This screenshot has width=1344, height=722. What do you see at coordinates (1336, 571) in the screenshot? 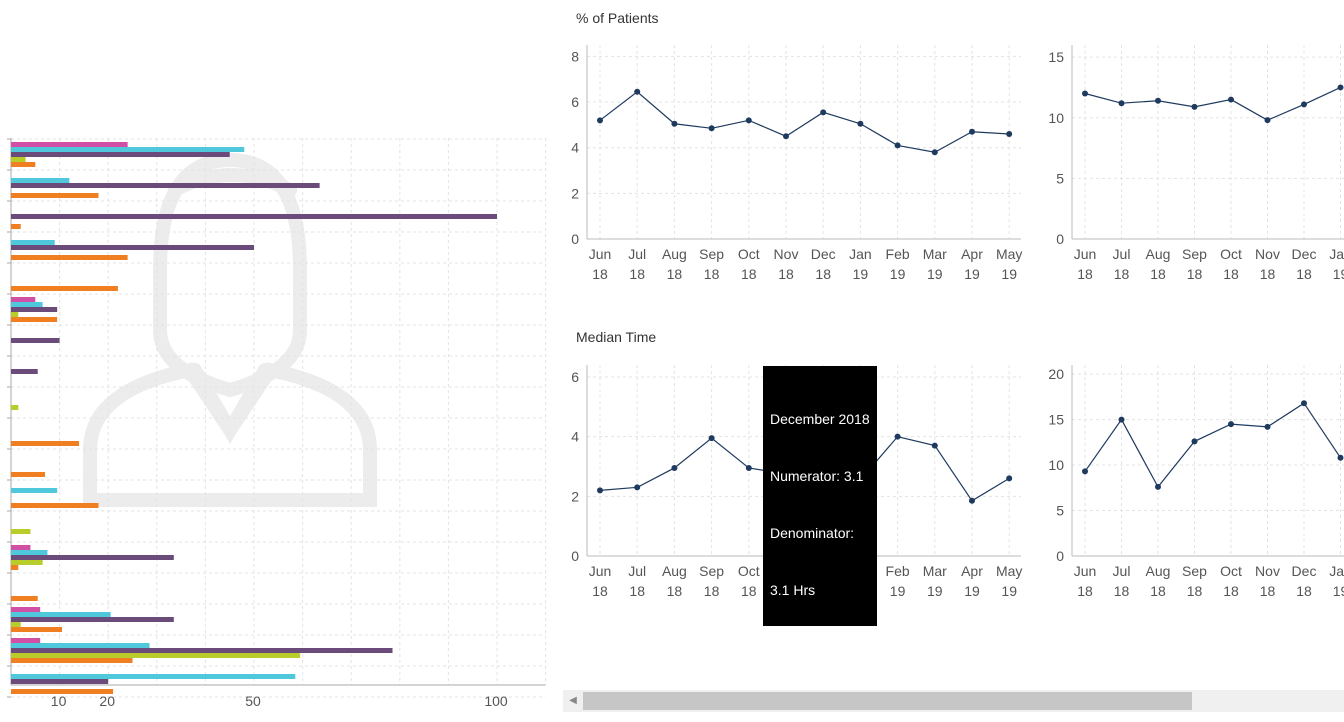
I see `x-tick-label: Jan` at bounding box center [1336, 571].